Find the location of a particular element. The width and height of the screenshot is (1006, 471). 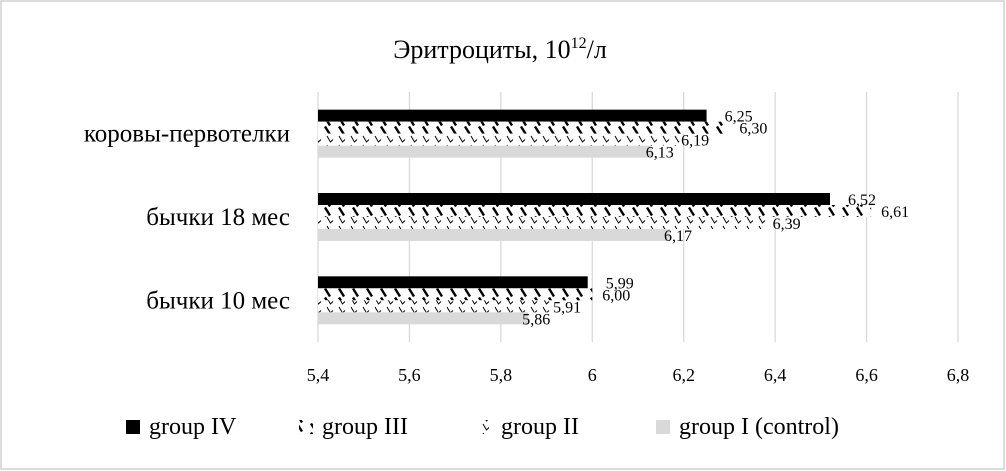

x-tick-label: 5,6 is located at coordinates (409, 375).